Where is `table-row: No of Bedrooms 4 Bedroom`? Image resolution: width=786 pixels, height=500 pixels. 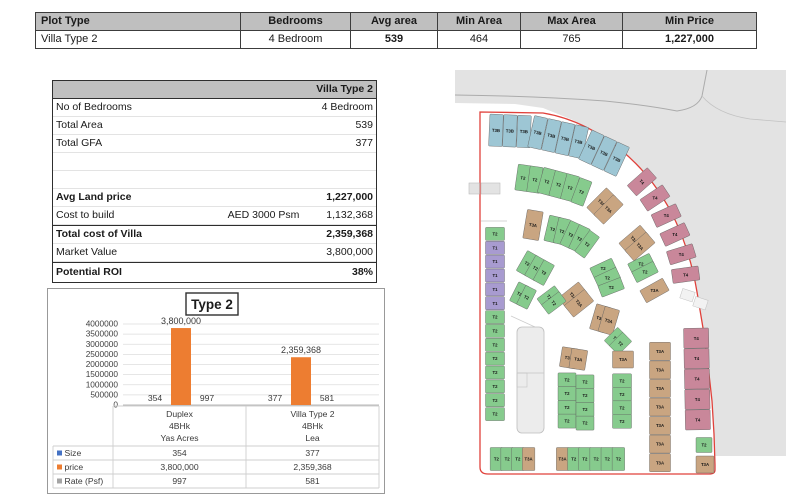
table-row: No of Bedrooms 4 Bedroom is located at coordinates (214, 108).